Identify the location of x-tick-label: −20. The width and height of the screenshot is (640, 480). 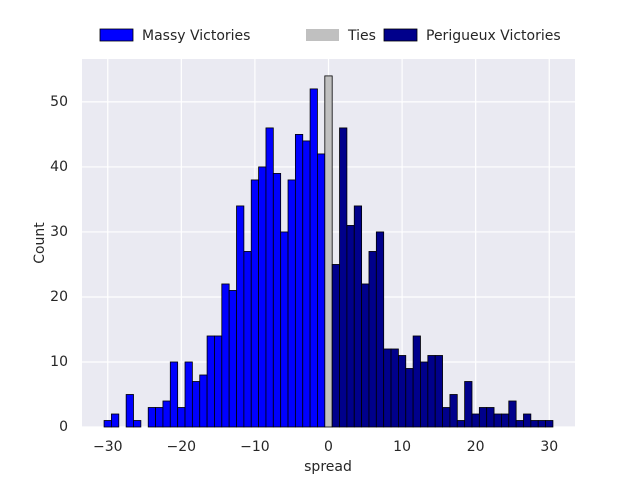
(182, 447).